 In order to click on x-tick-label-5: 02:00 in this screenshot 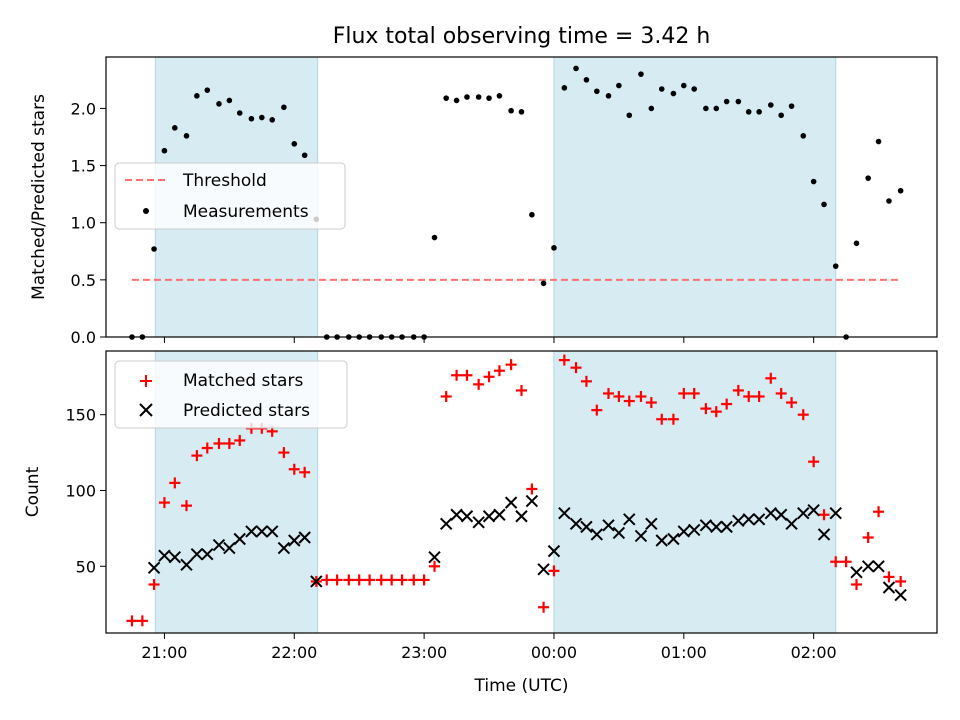, I will do `click(814, 652)`.